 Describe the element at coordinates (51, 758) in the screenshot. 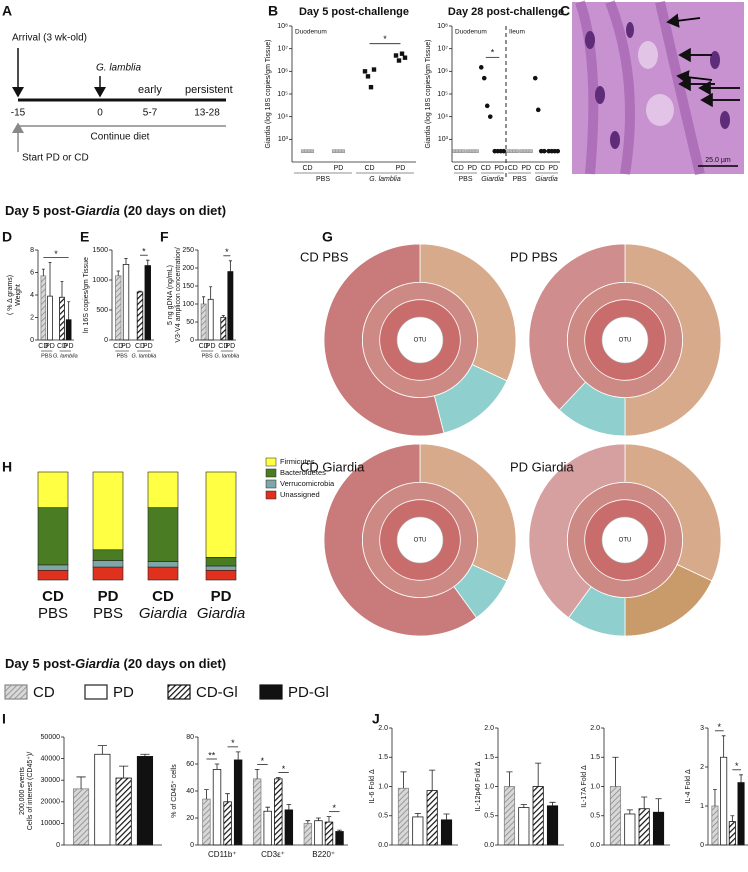

I see `y-tick-label: 40000` at that location.